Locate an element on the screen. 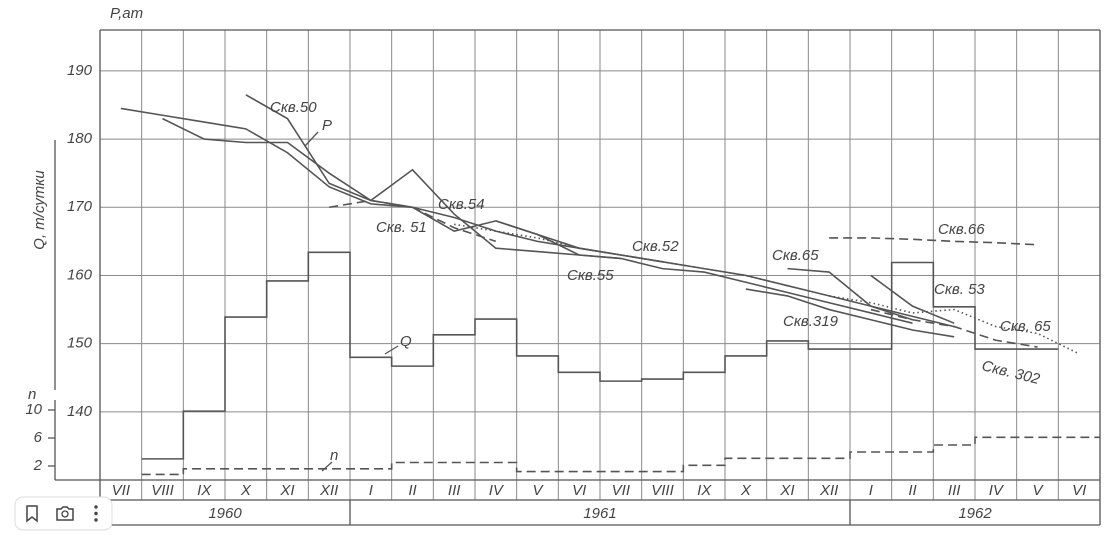 This screenshot has width=1115, height=535. more-icon is located at coordinates (96, 513).